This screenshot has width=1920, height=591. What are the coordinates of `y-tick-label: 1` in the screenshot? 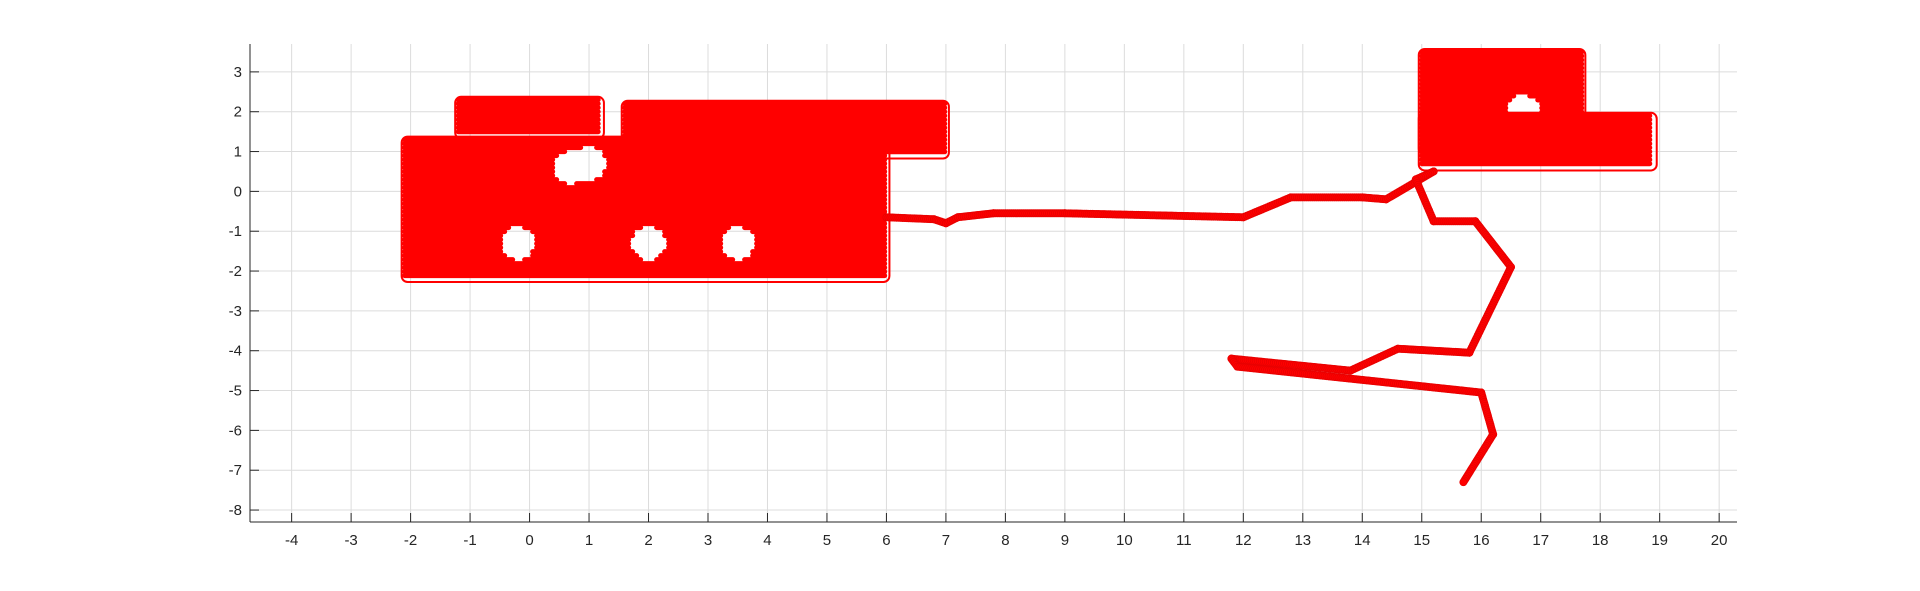 It's located at (238, 152).